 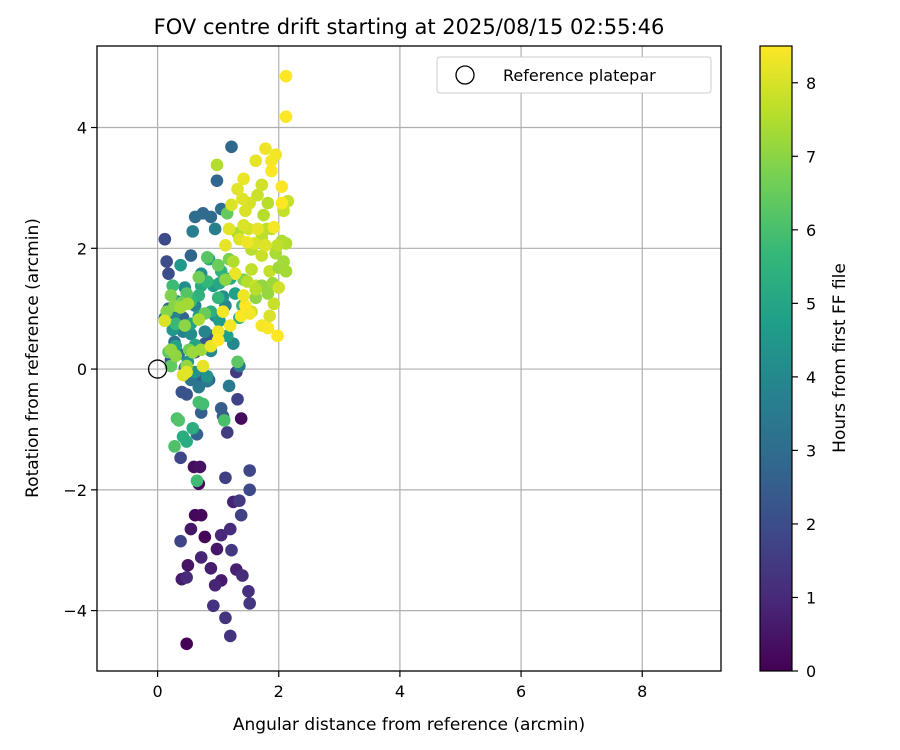 I want to click on colorbar-tick-label: 6, so click(x=811, y=230).